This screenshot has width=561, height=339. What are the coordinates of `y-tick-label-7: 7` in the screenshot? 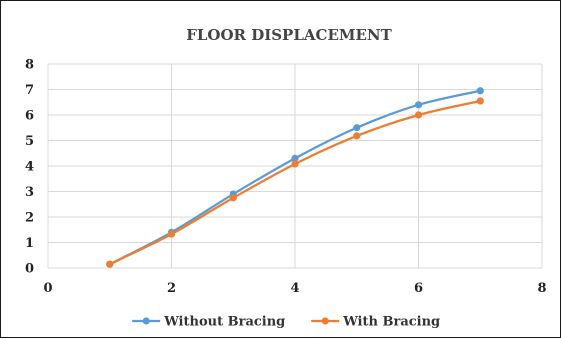 It's located at (29, 90).